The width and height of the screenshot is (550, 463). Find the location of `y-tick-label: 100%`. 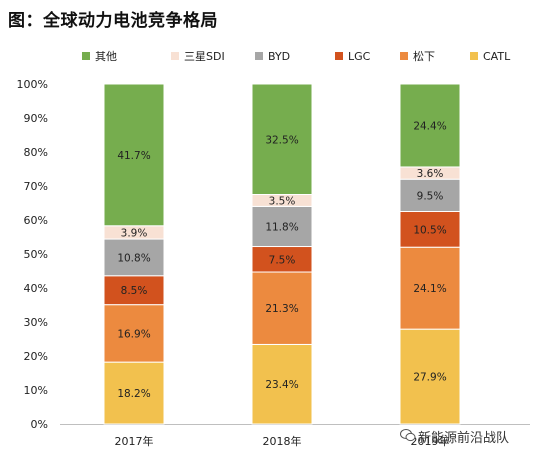

y-tick-label: 100% is located at coordinates (32, 84).